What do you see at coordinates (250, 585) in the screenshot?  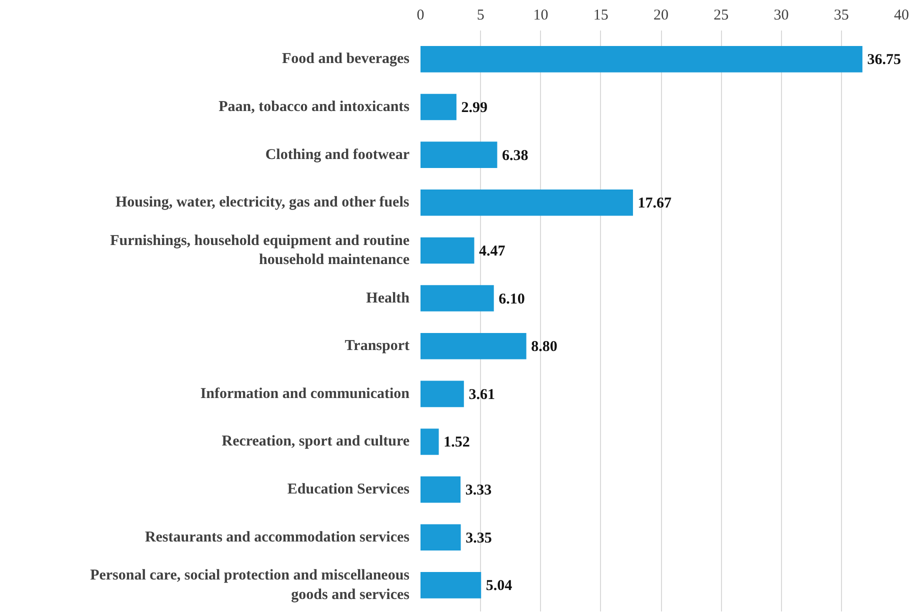 I see `y-tick-label: Personal care, social protection and miscellaneous goods and services` at bounding box center [250, 585].